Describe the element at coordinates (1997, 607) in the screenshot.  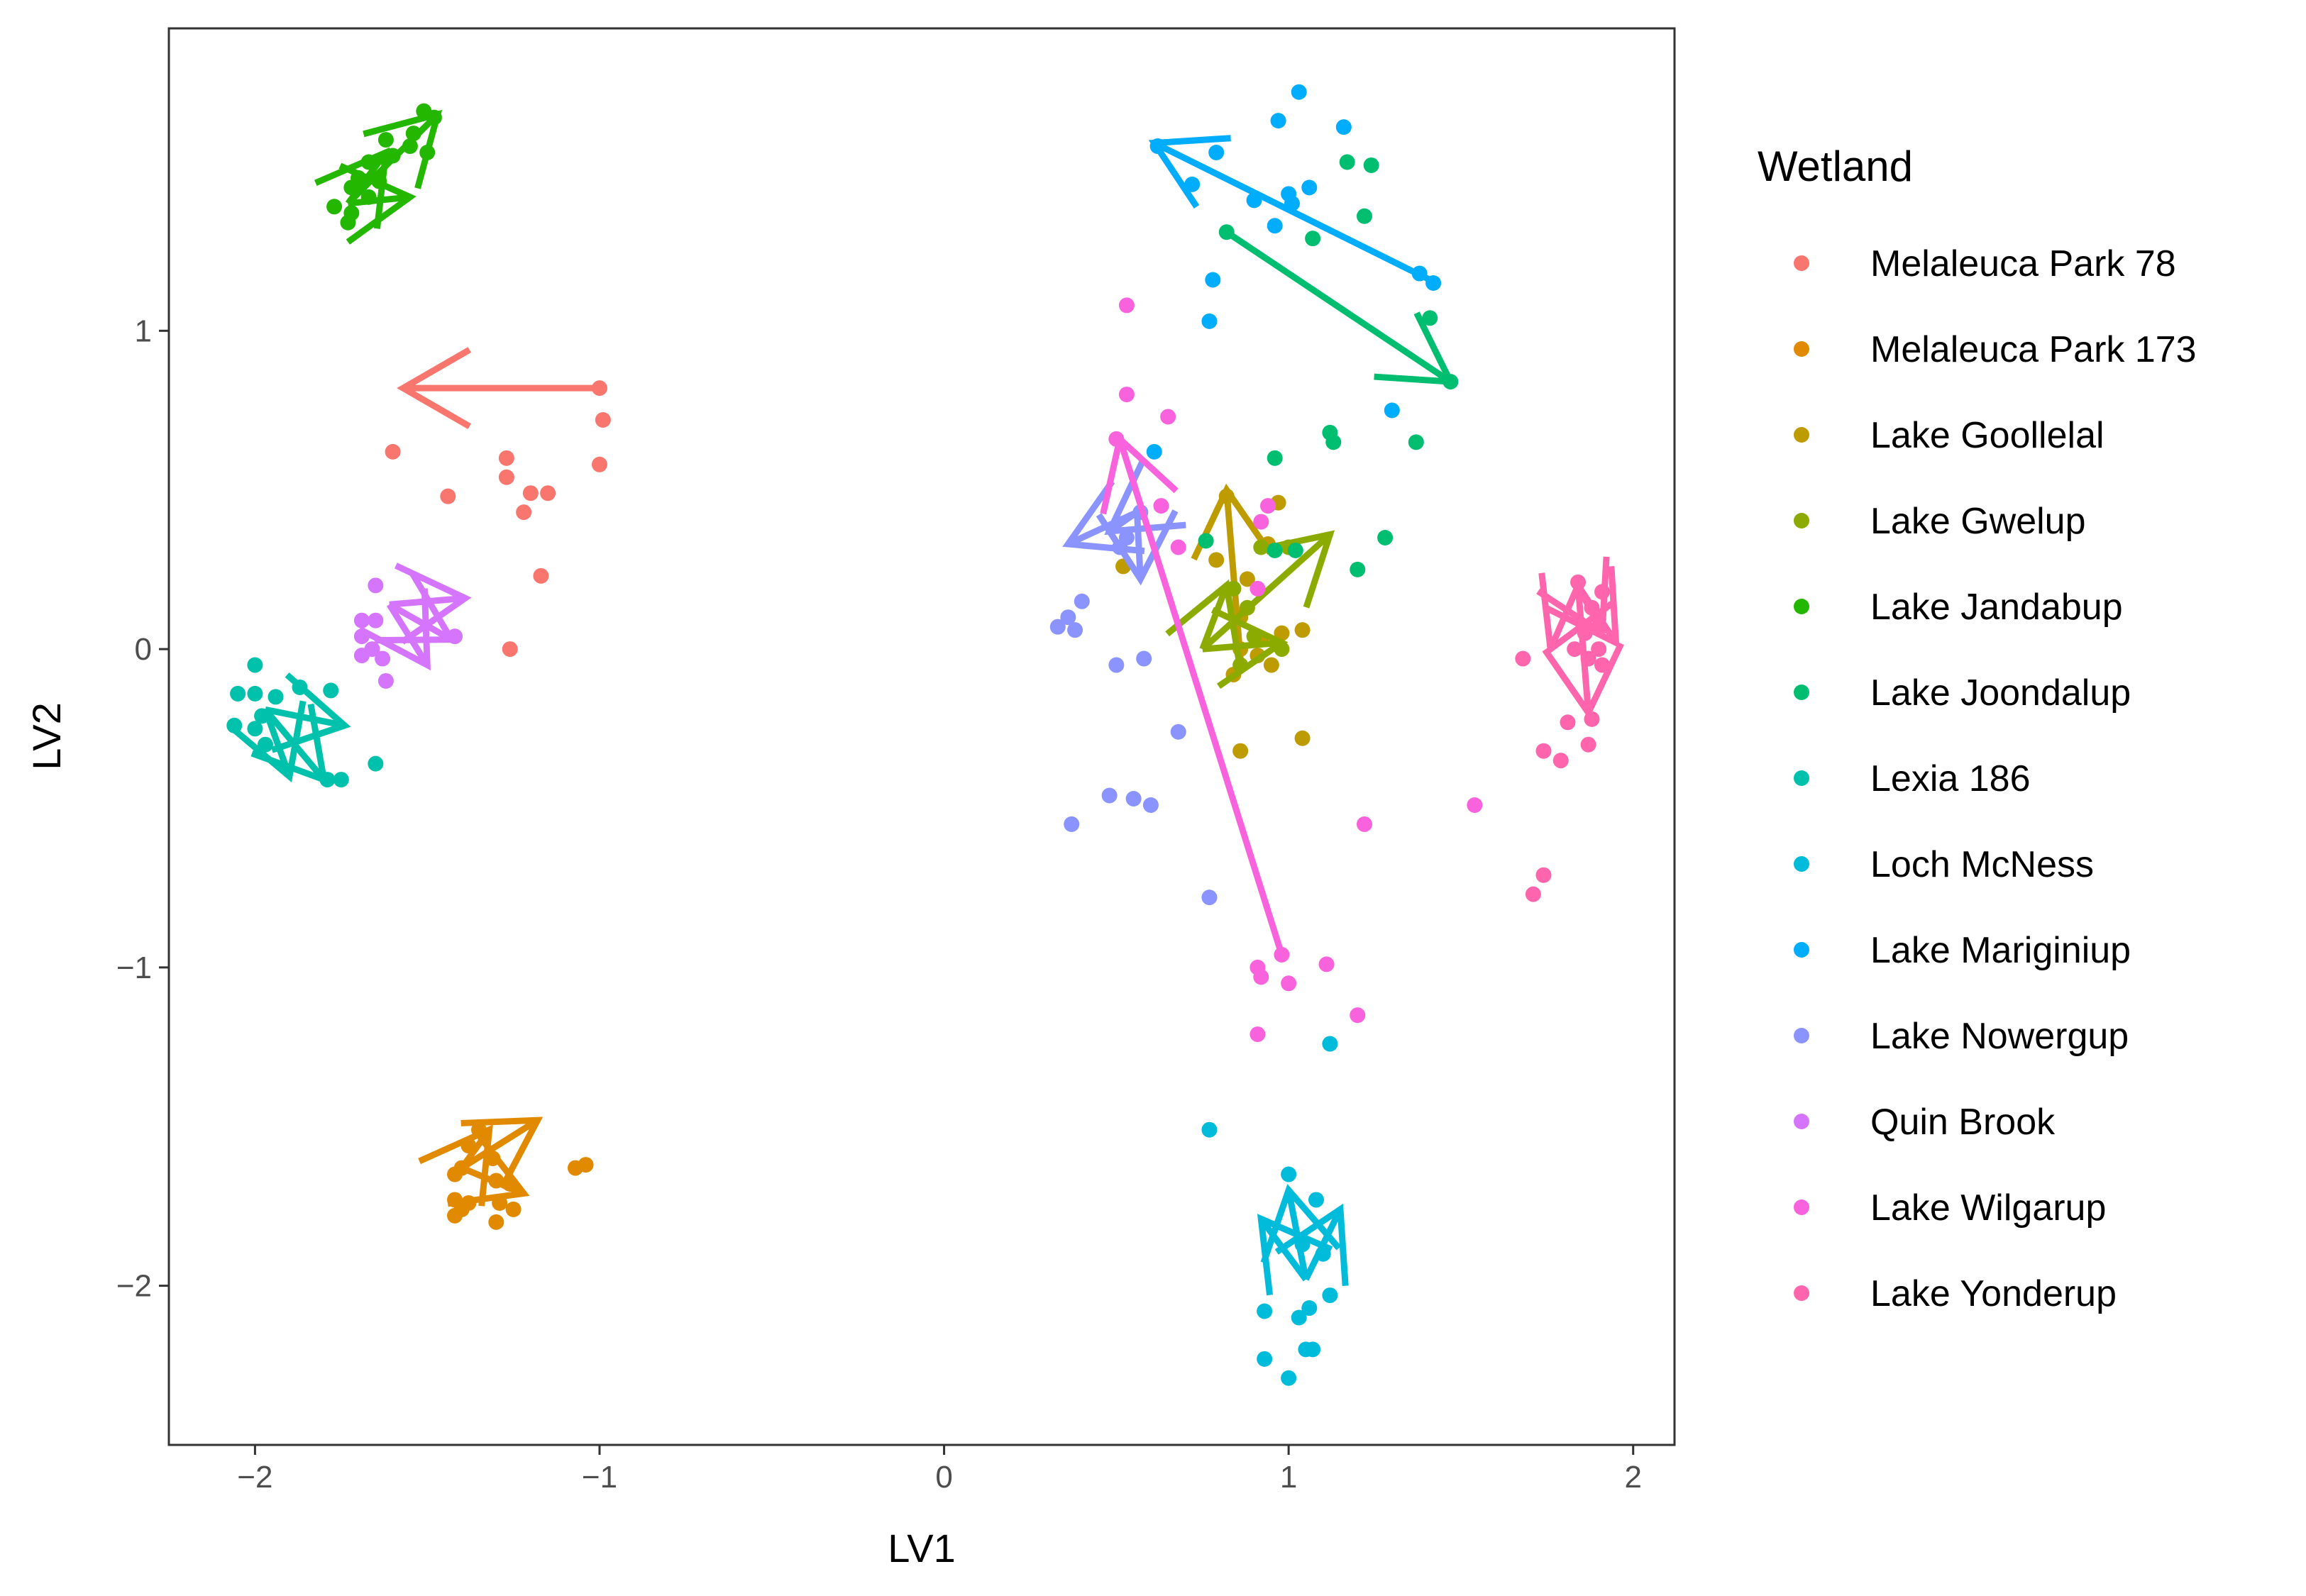
I see `legend-label: Lake Jandabup` at that location.